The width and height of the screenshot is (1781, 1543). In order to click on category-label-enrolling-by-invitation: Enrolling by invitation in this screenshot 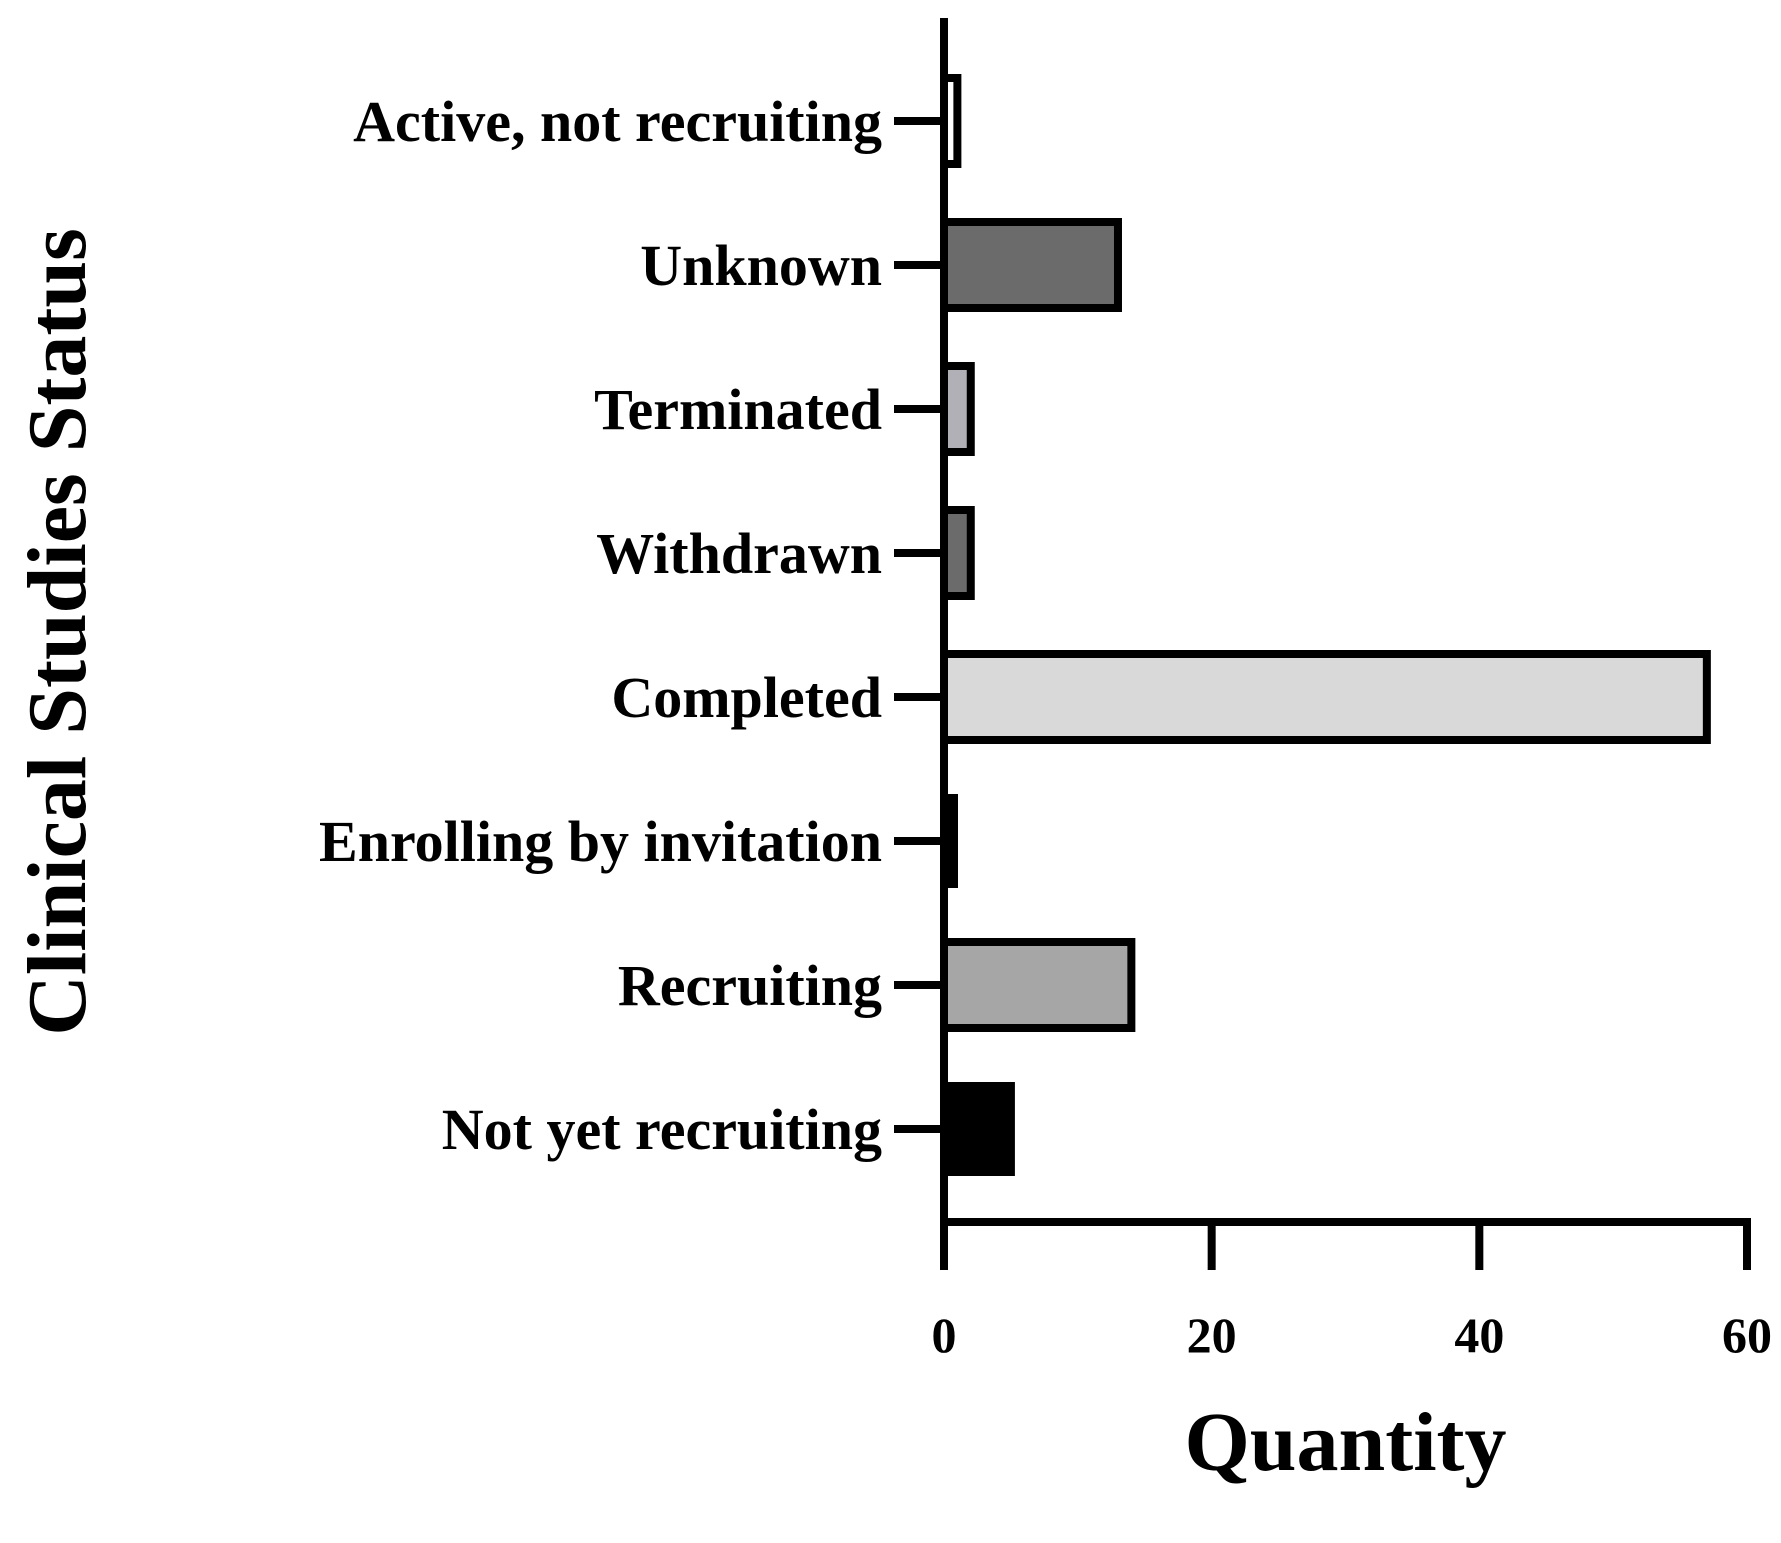, I will do `click(600, 841)`.